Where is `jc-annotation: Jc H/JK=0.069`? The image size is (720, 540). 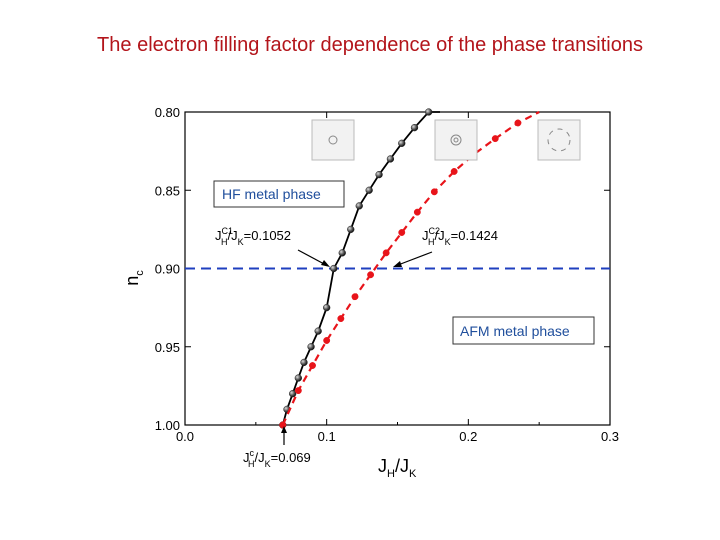 jc-annotation: Jc H/JK=0.069 is located at coordinates (277, 447).